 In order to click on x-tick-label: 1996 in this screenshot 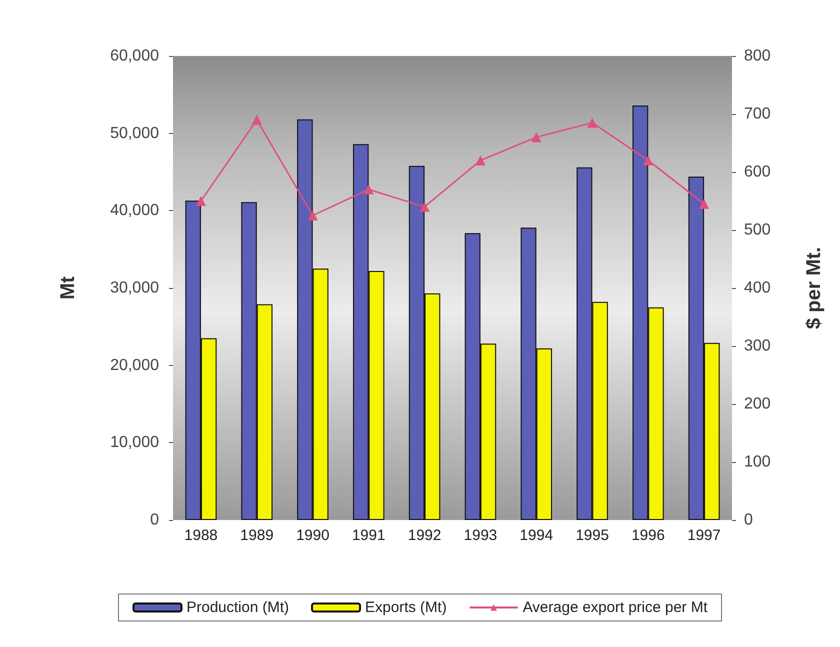, I will do `click(648, 535)`.